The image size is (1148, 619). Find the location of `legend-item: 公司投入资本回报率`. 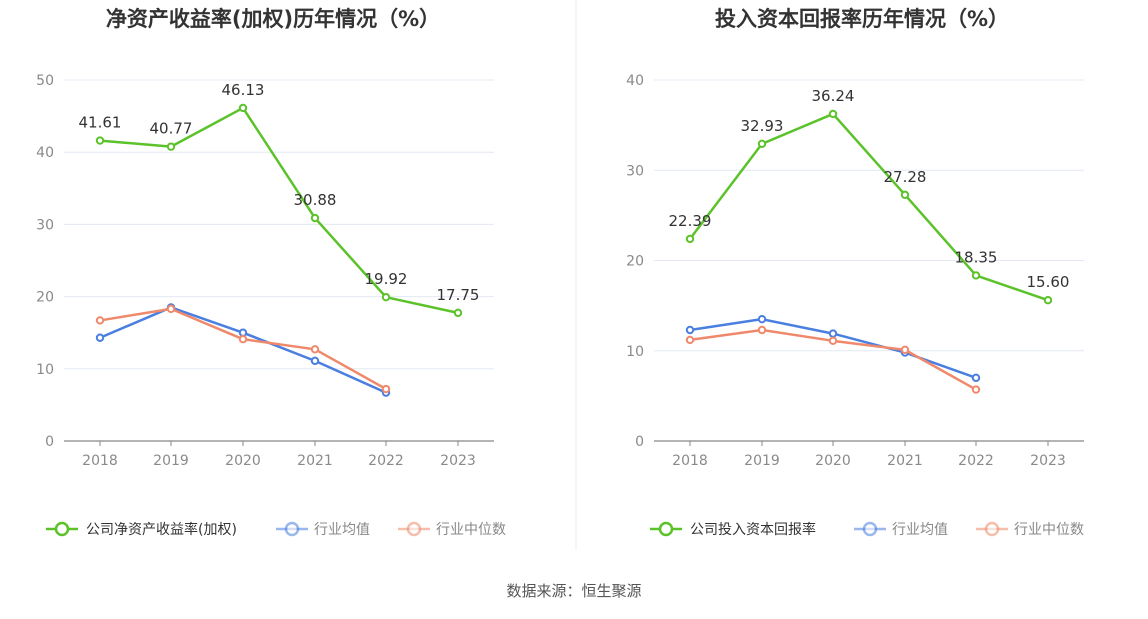

legend-item: 公司投入资本回报率 is located at coordinates (733, 529).